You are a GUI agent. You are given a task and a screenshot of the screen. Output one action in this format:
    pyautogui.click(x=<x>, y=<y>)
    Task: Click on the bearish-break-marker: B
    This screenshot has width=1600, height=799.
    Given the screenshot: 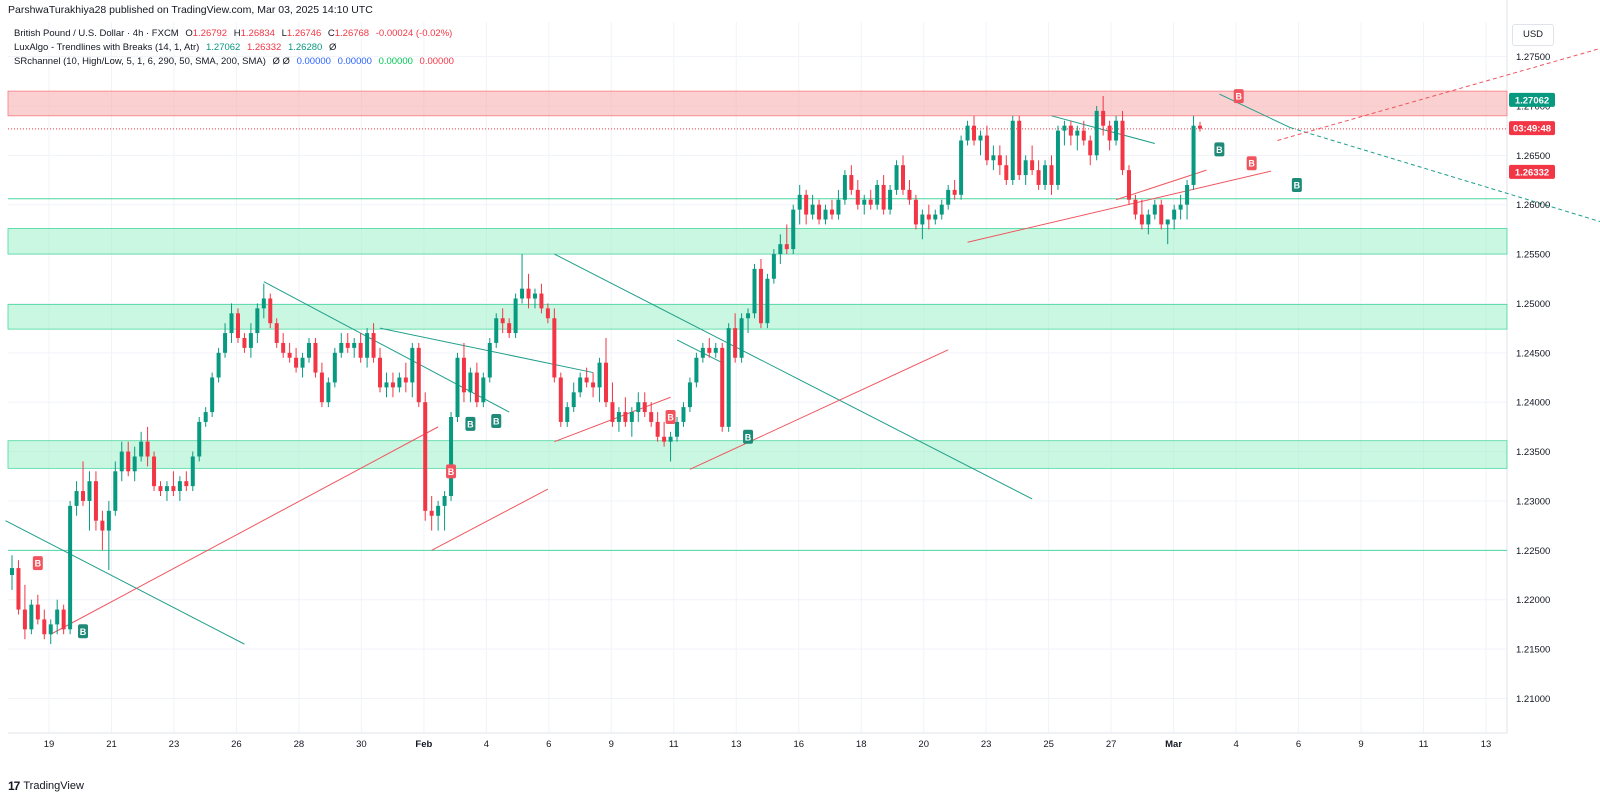 What is the action you would take?
    pyautogui.click(x=1251, y=163)
    